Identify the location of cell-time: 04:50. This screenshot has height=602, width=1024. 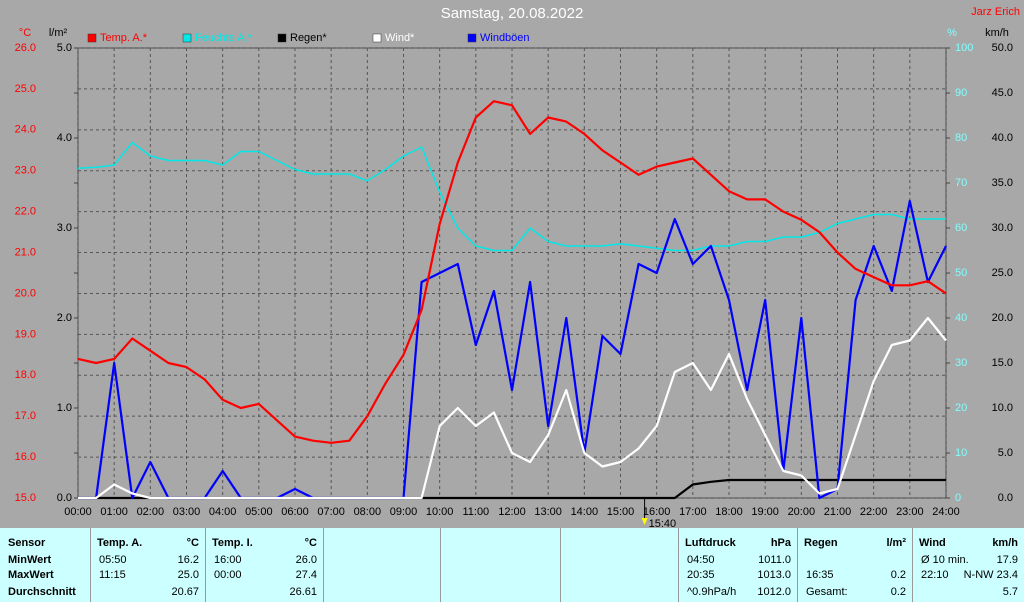
(701, 560).